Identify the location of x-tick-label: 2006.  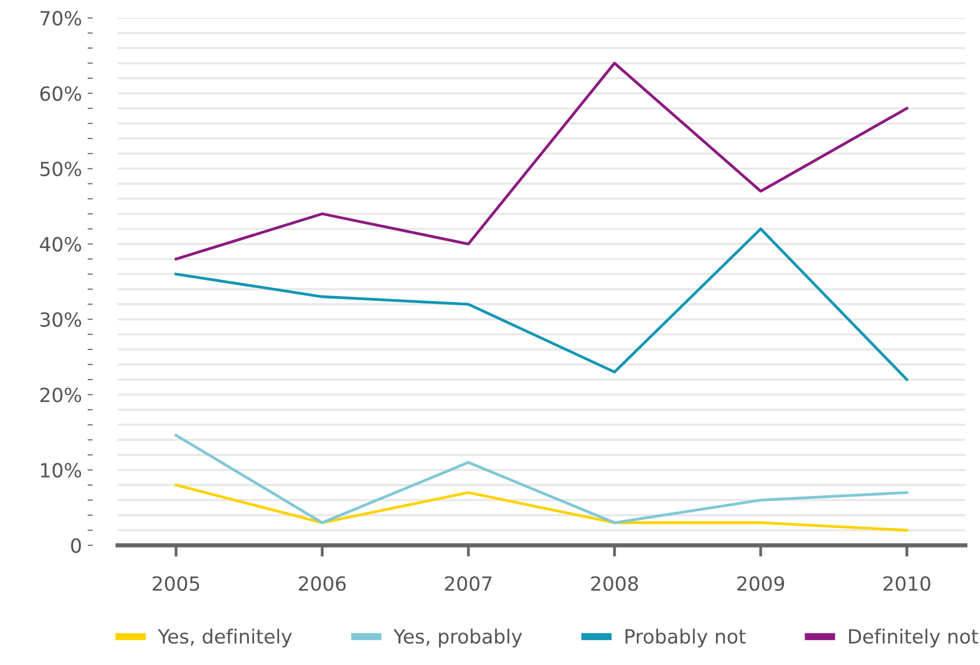
(322, 583).